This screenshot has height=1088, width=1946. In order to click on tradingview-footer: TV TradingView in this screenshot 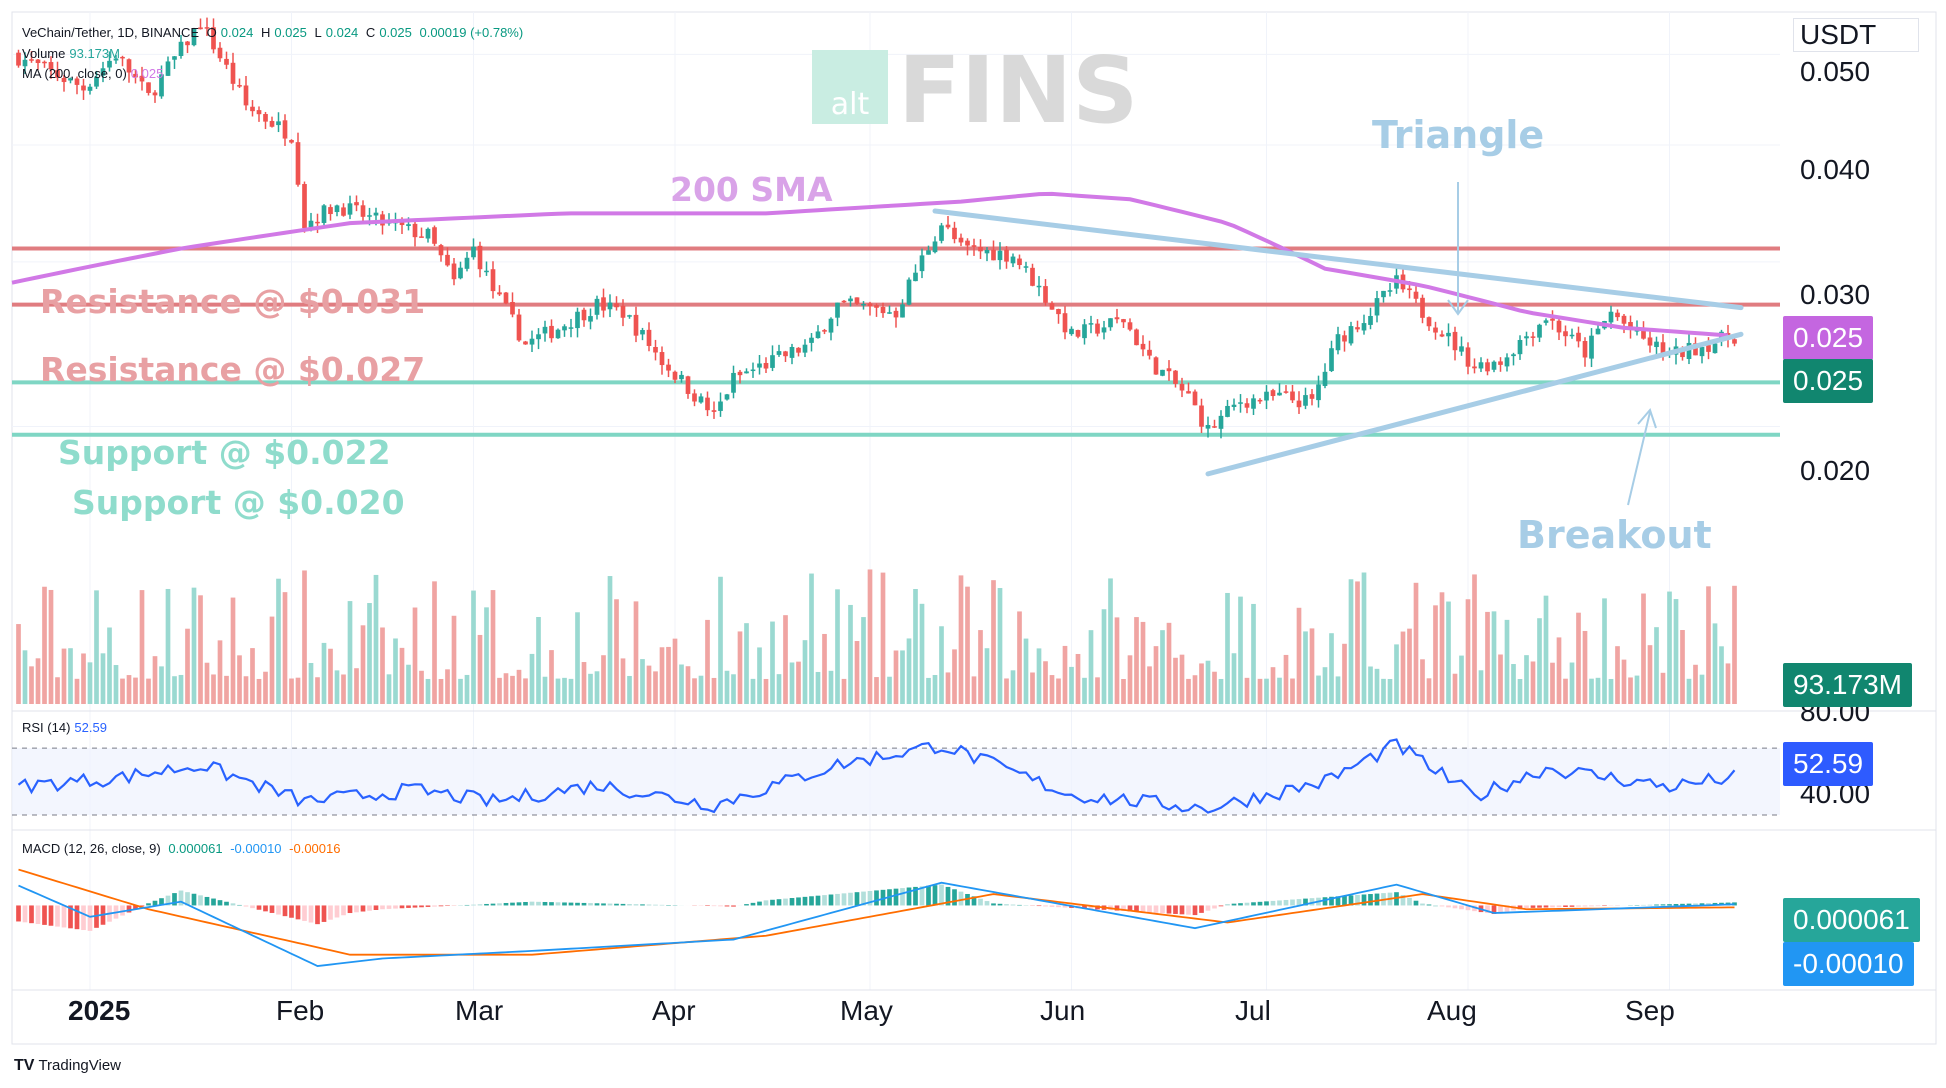, I will do `click(67, 1066)`.